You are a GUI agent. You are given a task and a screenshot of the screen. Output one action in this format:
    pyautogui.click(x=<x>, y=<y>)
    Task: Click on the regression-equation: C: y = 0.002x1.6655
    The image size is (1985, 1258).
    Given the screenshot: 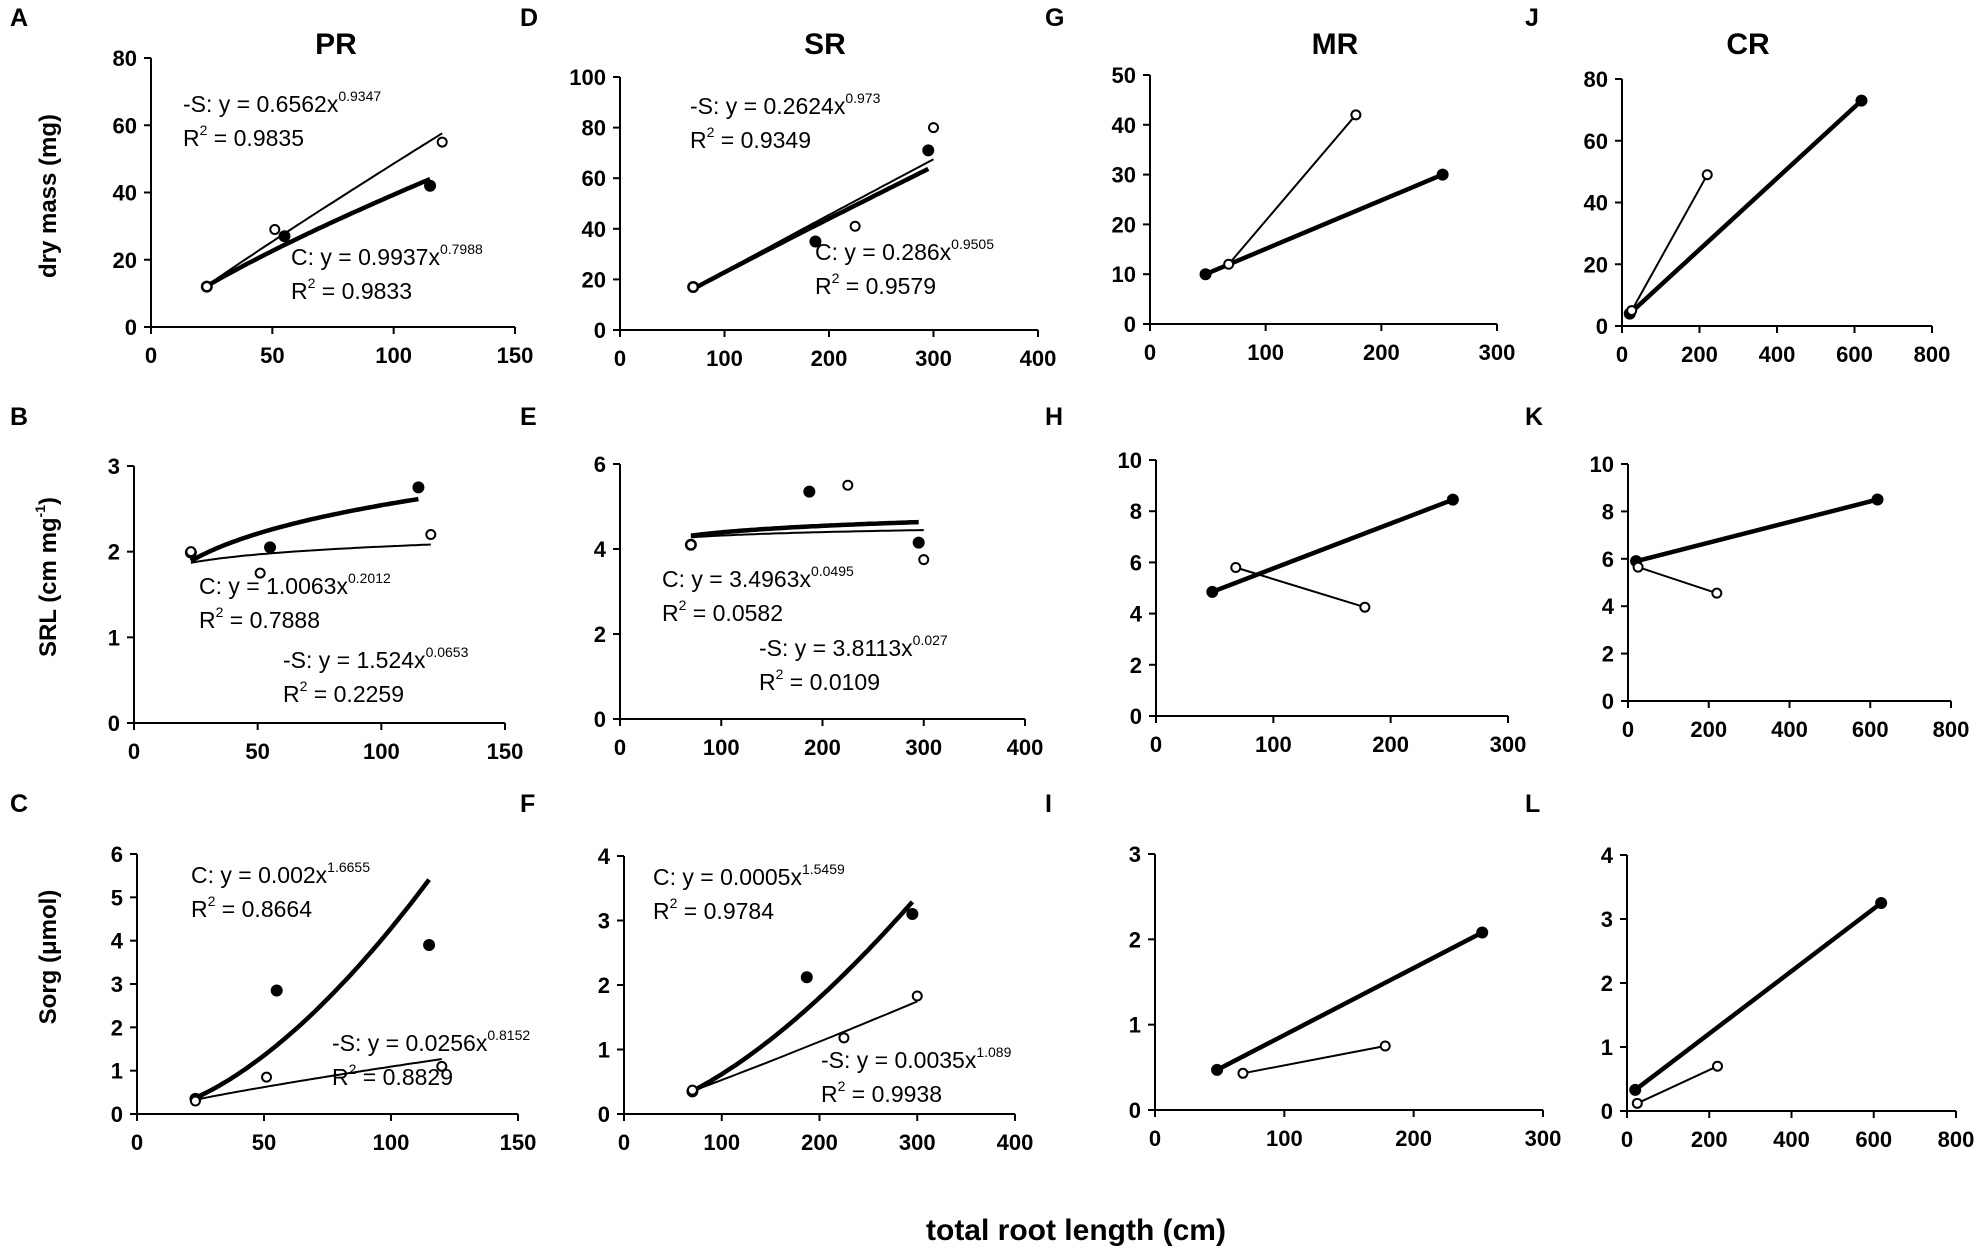 What is the action you would take?
    pyautogui.click(x=280, y=873)
    